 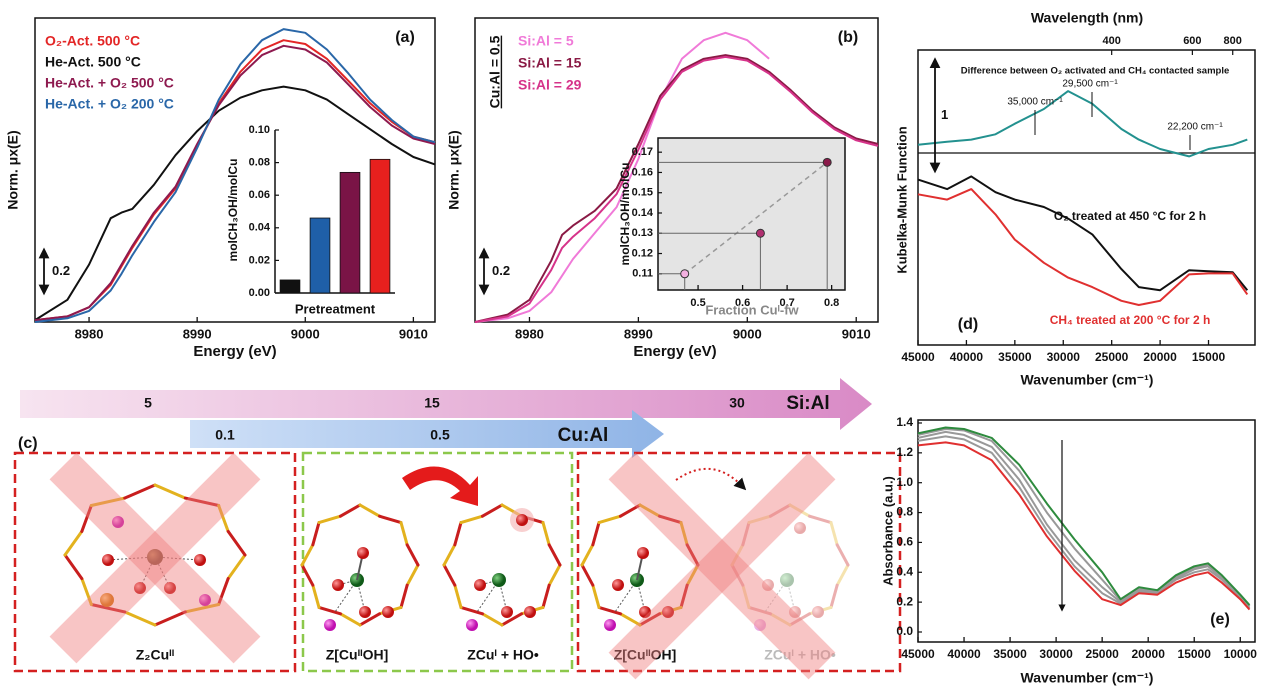 I want to click on x-axis-label: Energy (eV), so click(x=674, y=351).